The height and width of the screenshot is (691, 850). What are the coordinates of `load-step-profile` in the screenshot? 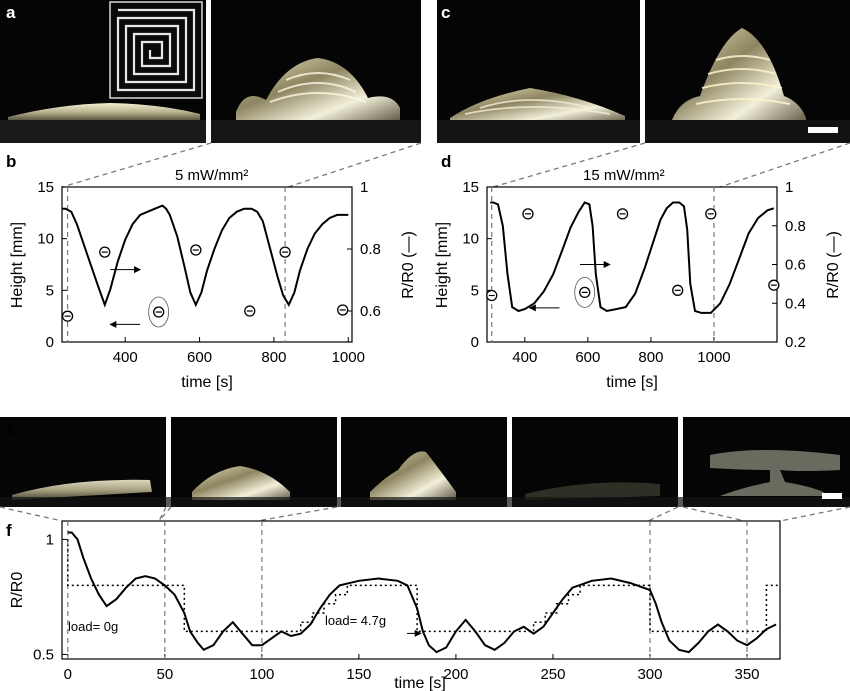 It's located at (423, 586).